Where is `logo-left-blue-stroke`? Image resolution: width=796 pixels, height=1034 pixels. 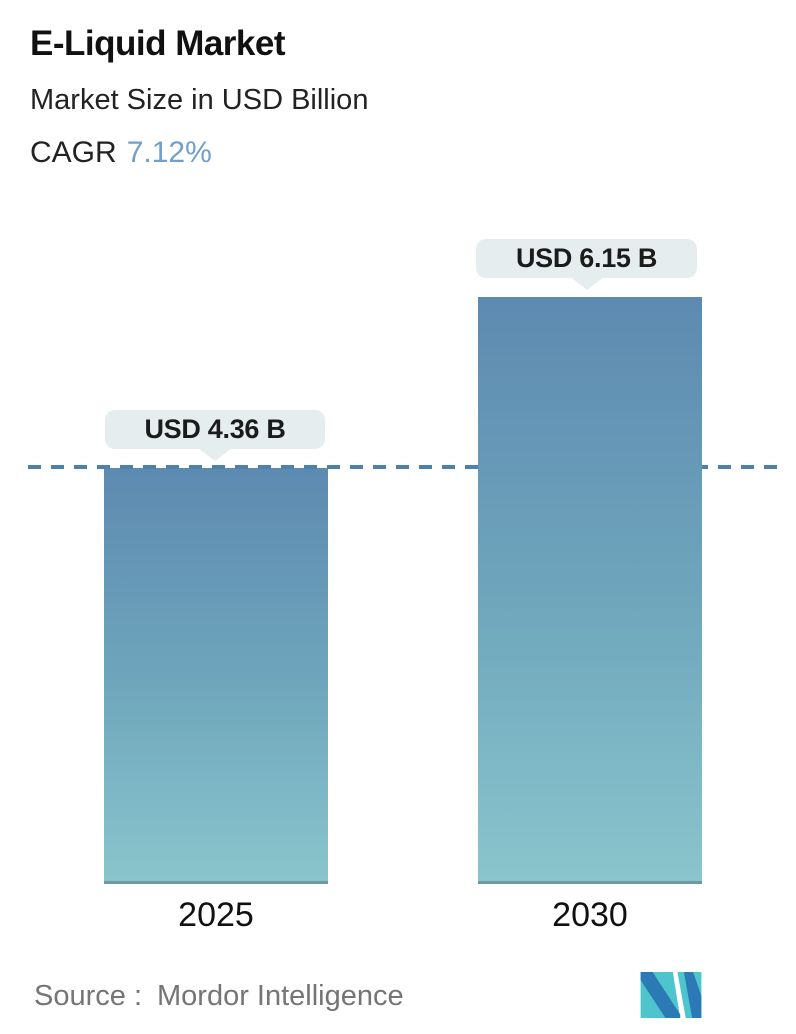
logo-left-blue-stroke is located at coordinates (660, 995).